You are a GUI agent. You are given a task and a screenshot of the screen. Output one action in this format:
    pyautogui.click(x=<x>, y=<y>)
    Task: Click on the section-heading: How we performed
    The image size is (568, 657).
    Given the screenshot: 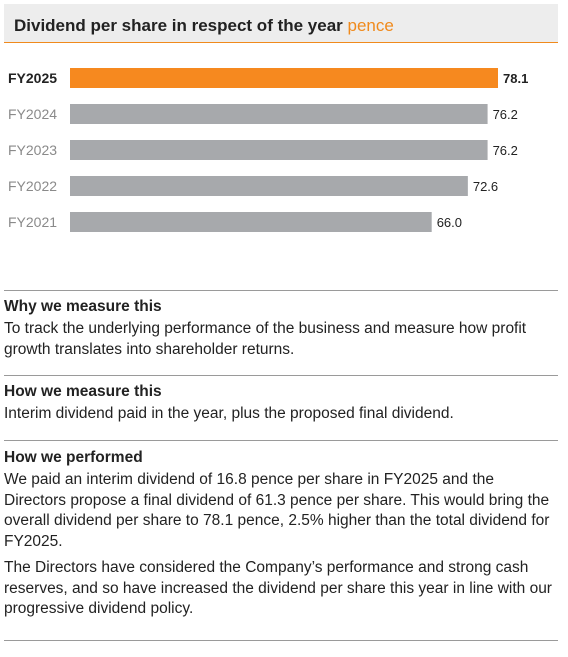 What is the action you would take?
    pyautogui.click(x=73, y=457)
    